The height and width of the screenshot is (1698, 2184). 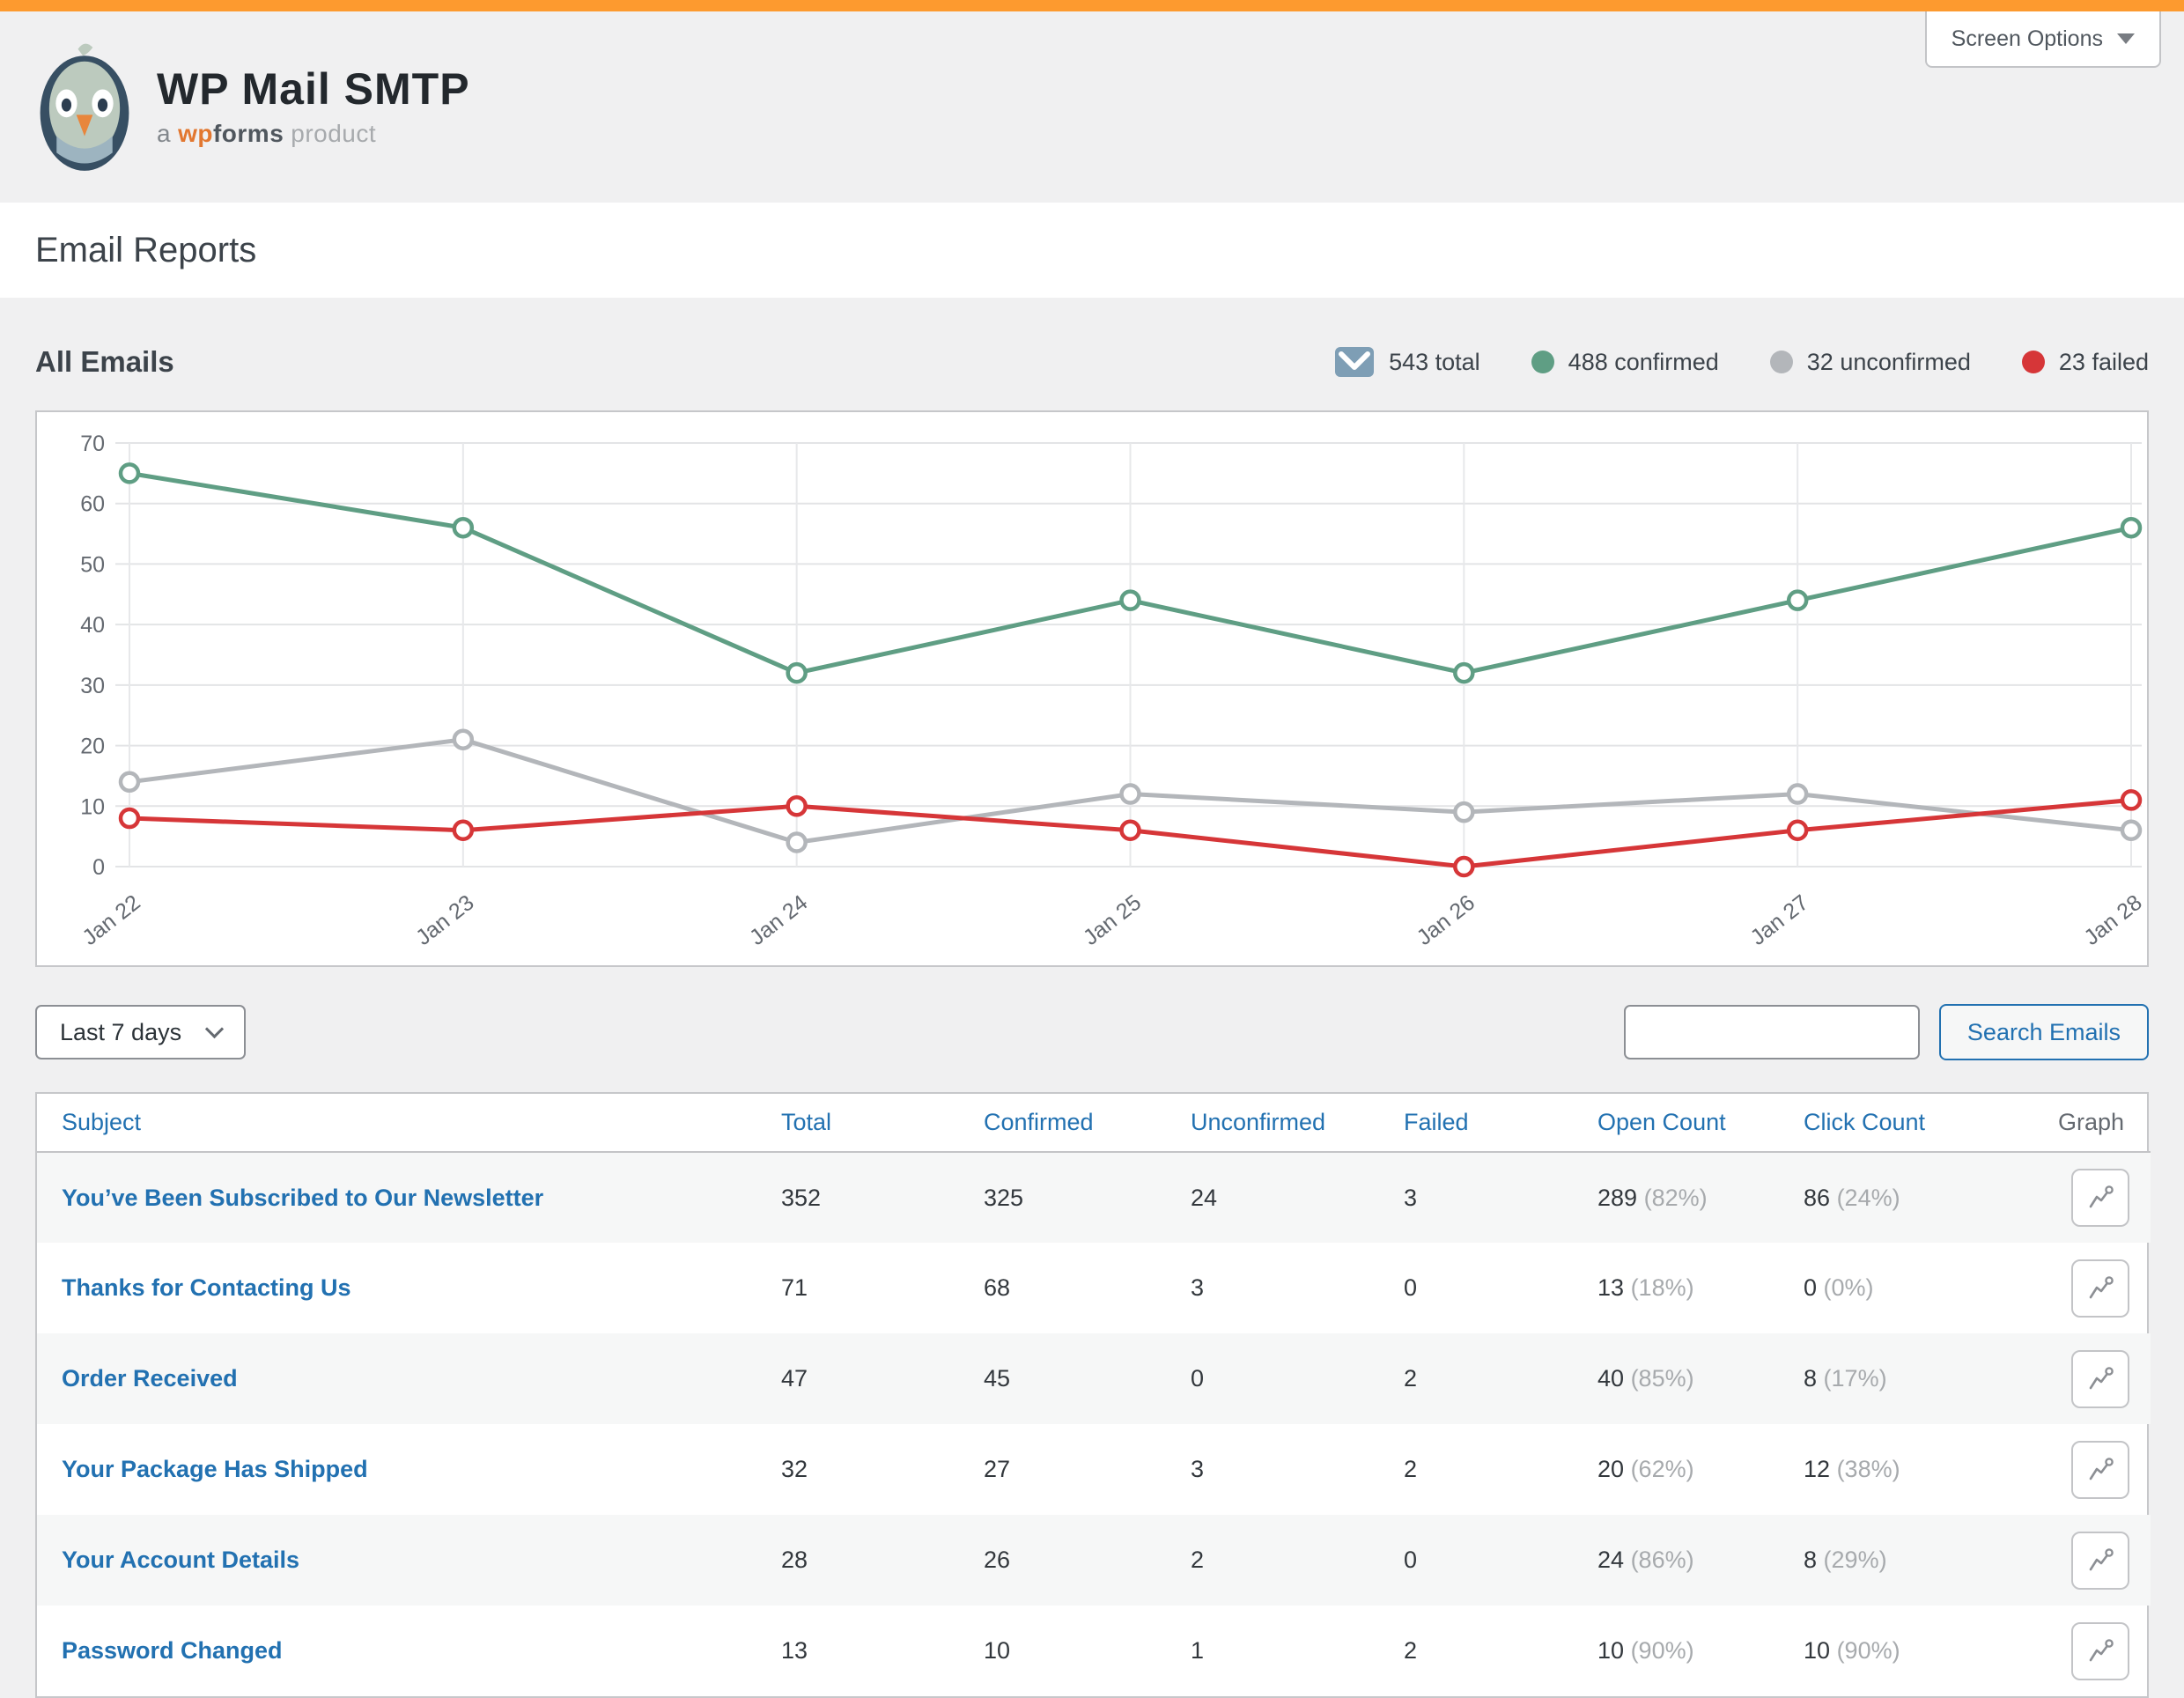 I want to click on email-subject-link: Your Package Has Shipped, so click(x=215, y=1469).